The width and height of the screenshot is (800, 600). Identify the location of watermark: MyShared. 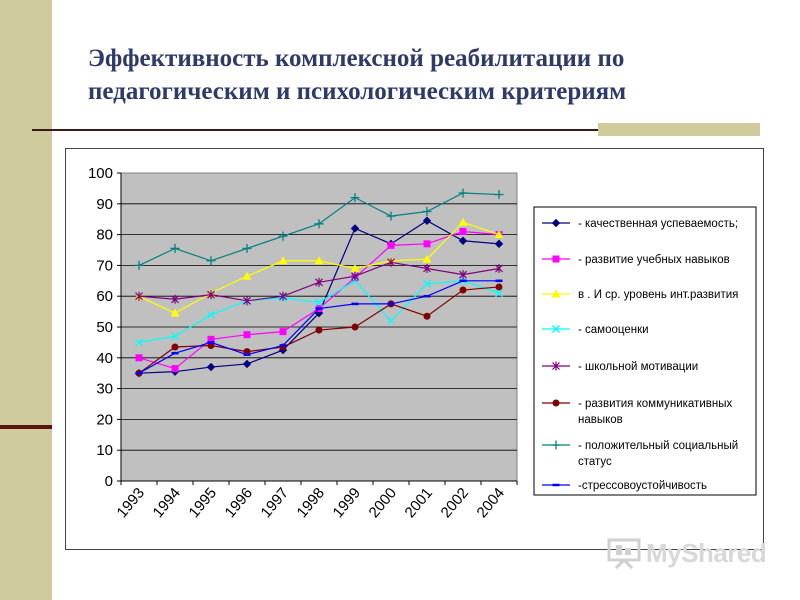
(686, 553).